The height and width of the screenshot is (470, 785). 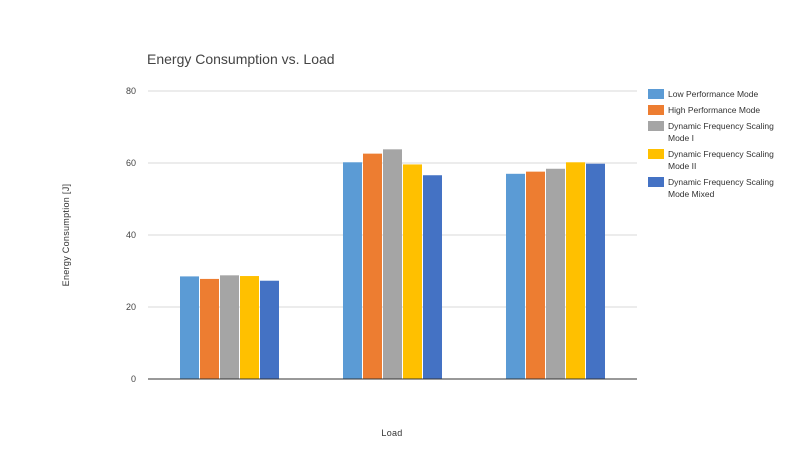 I want to click on legend-item-dfs-mode-2: Dynamic Frequency Scaling Mode II, so click(x=715, y=160).